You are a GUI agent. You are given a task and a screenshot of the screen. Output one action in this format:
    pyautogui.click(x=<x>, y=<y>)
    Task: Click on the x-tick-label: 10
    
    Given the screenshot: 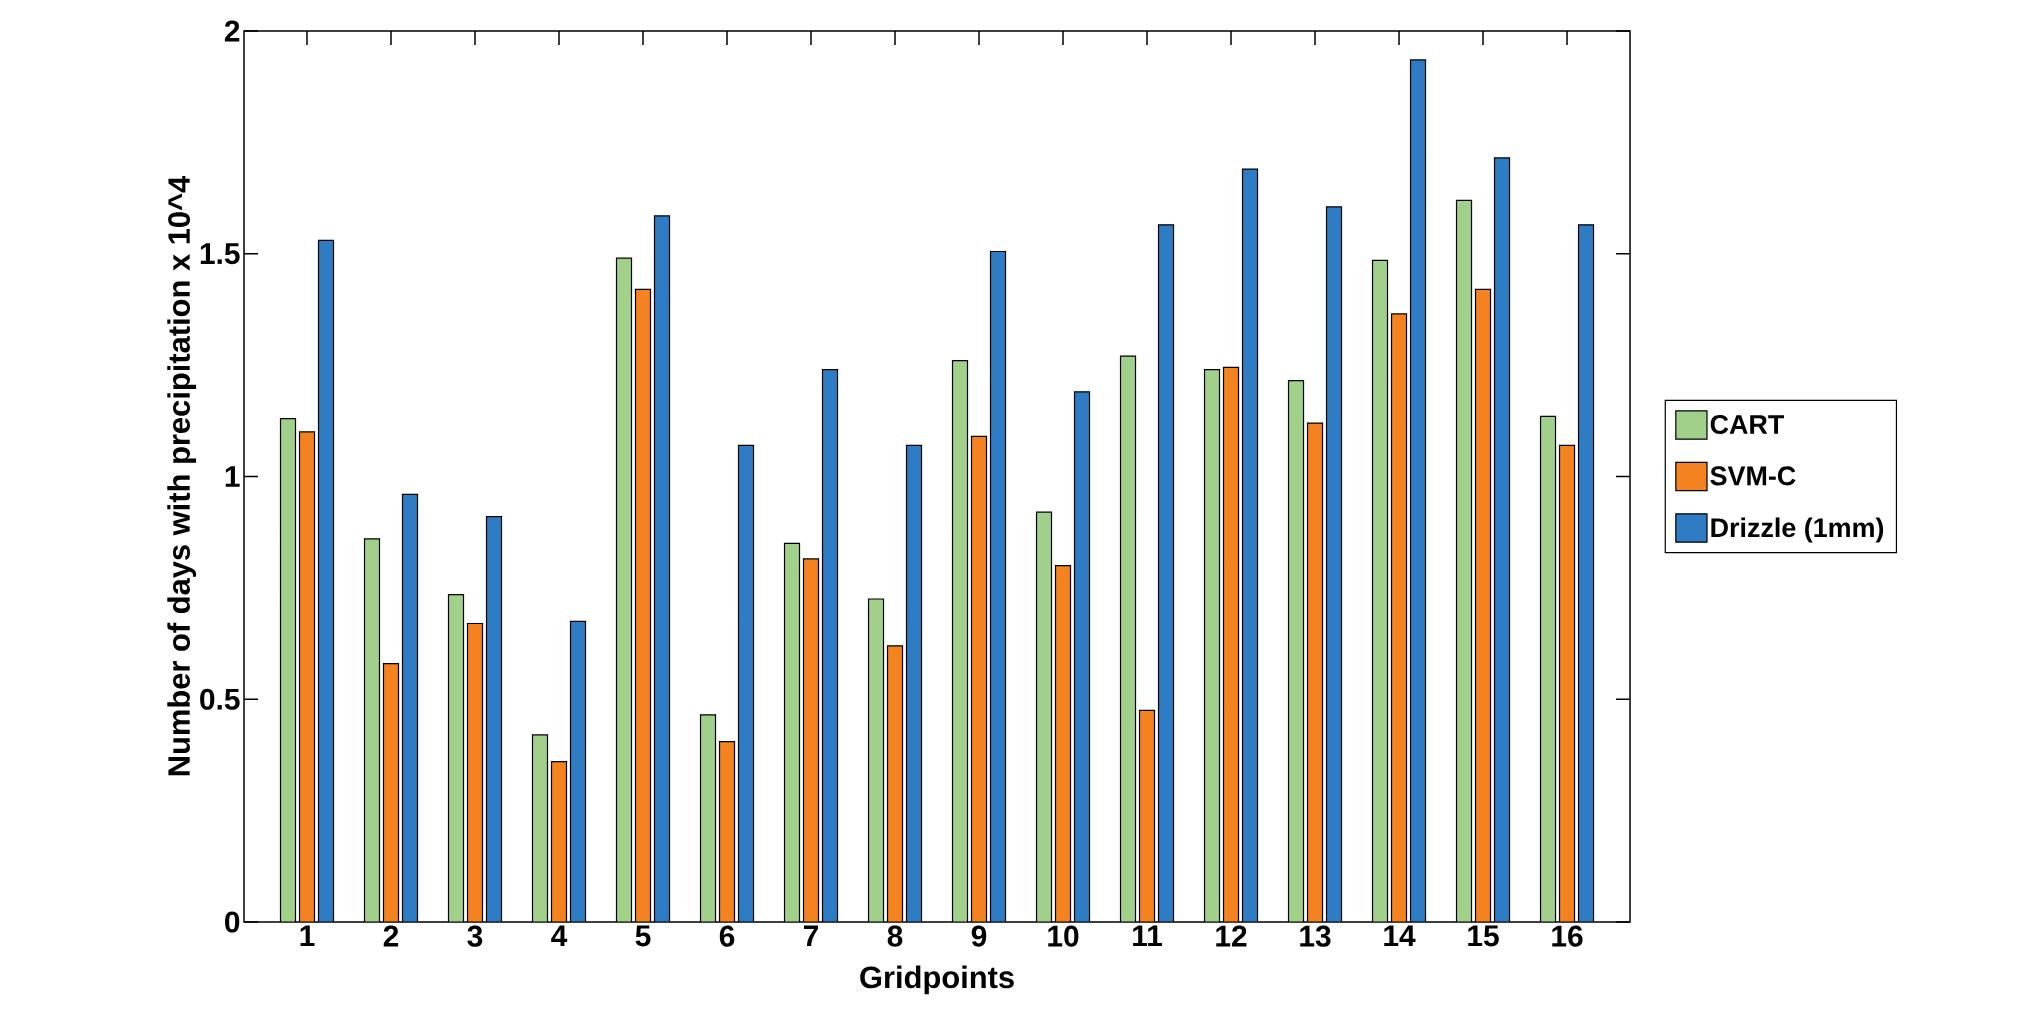 What is the action you would take?
    pyautogui.click(x=1063, y=936)
    